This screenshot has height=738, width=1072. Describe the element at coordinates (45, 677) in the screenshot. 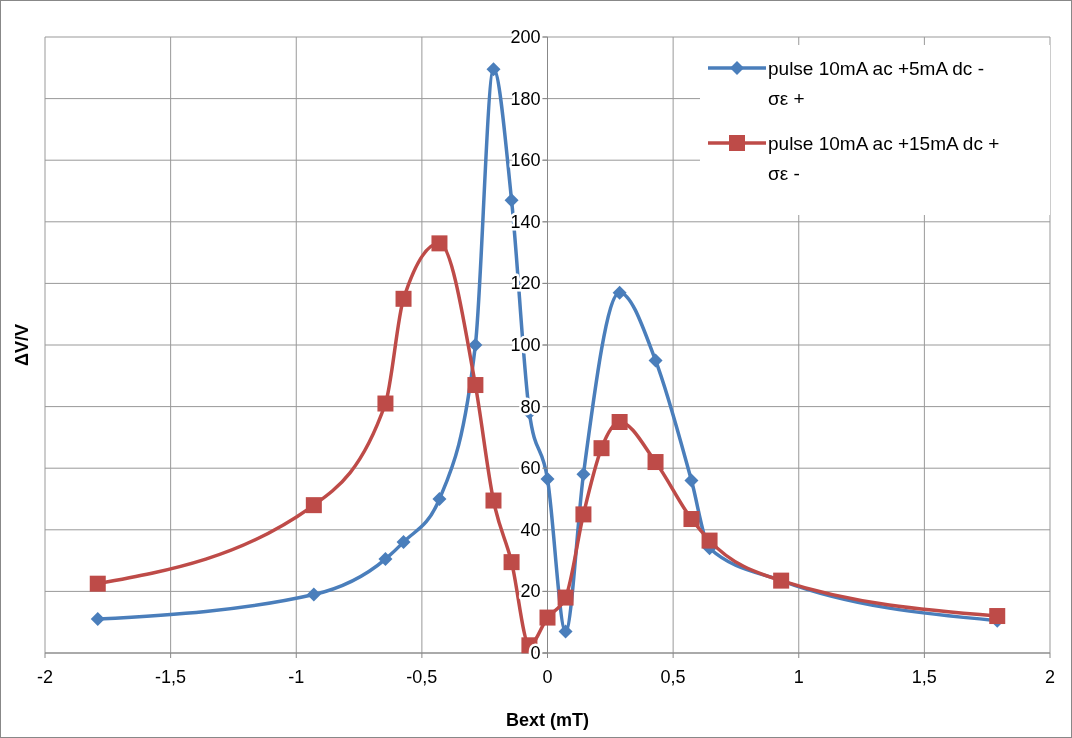

I see `x-tick-label: -2` at that location.